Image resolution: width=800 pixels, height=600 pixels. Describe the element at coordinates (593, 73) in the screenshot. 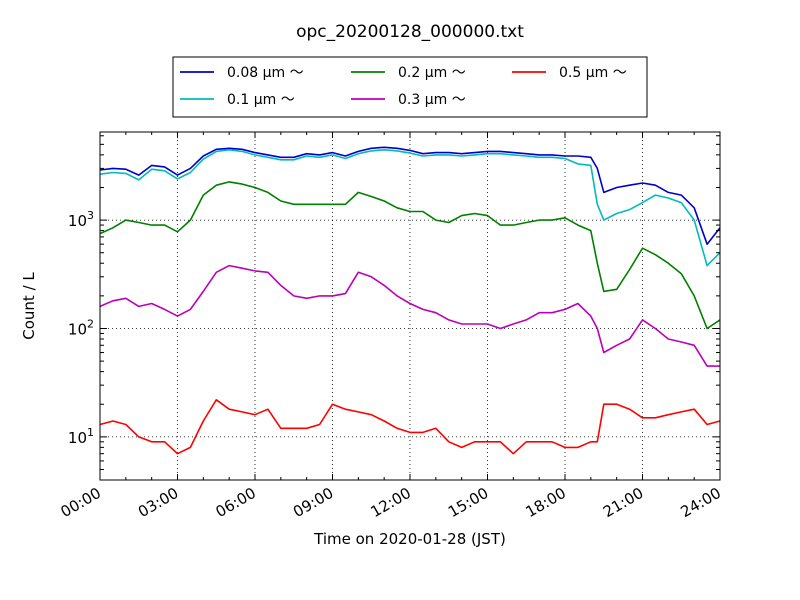

I see `legend-label-5: 0.5 μm ～` at that location.